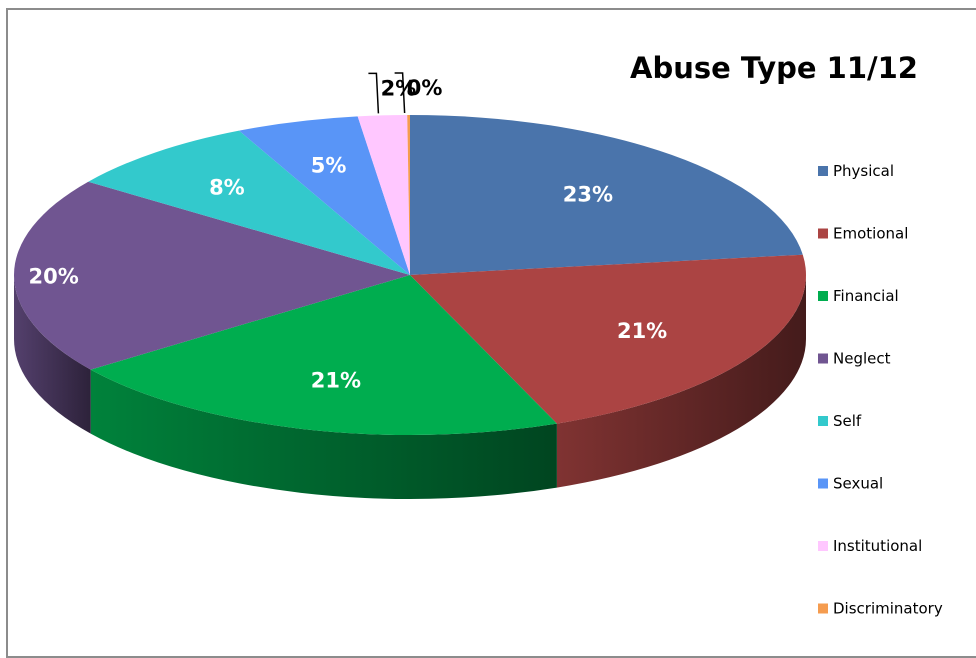 This screenshot has width=976, height=658. What do you see at coordinates (53, 277) in the screenshot?
I see `data-label-neglect: 20%` at bounding box center [53, 277].